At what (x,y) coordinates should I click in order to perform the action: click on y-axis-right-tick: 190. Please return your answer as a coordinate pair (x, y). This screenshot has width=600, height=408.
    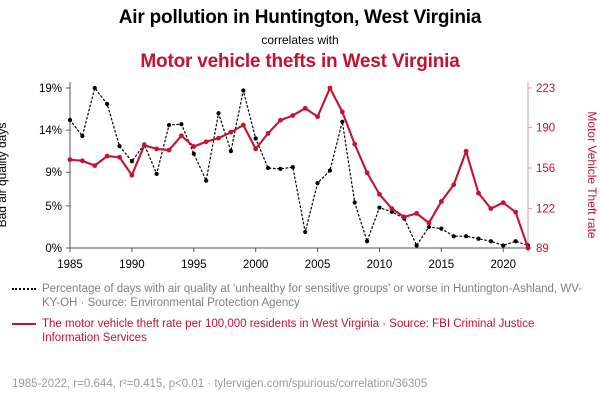
    Looking at the image, I should click on (545, 128).